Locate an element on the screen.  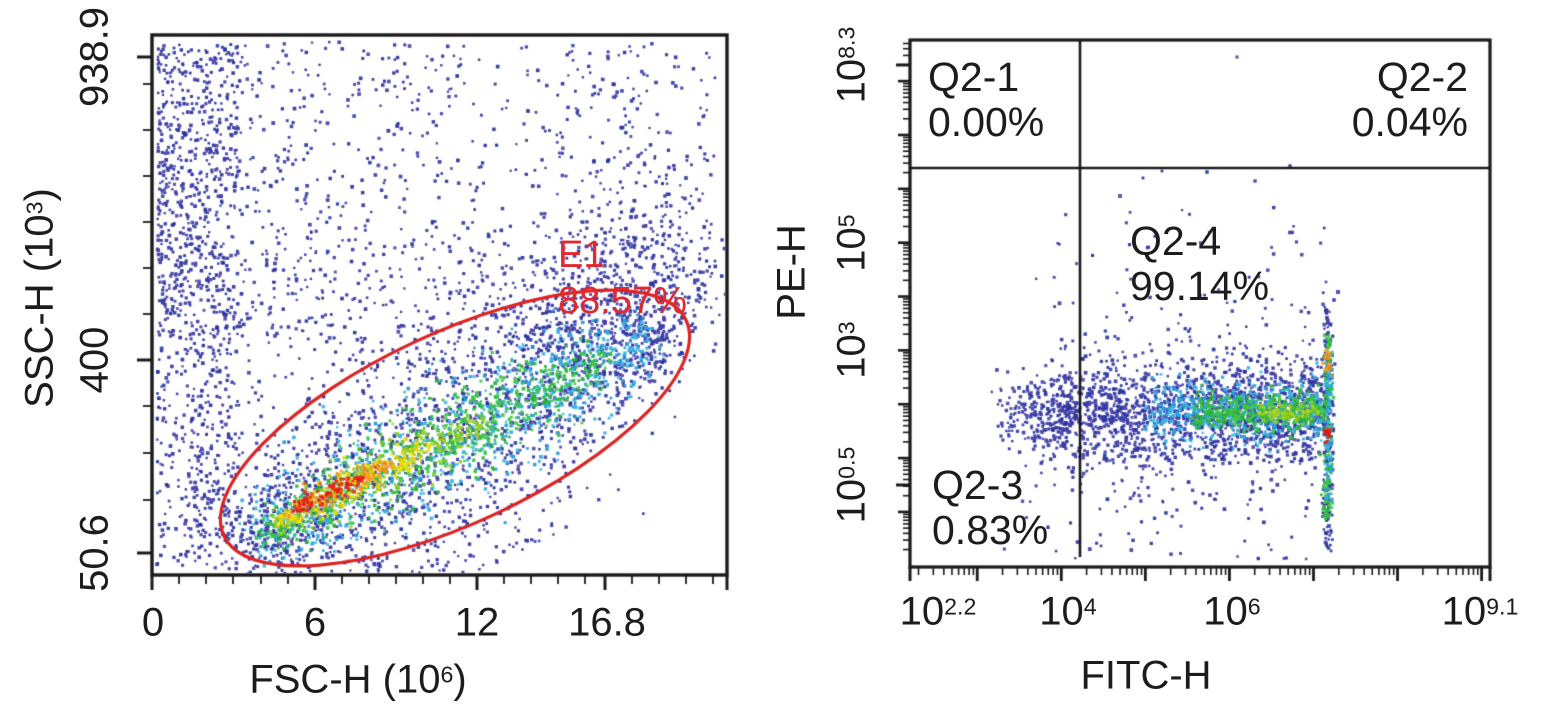
right-x-tick-10e9-1-base: 10 is located at coordinates (1464, 611).